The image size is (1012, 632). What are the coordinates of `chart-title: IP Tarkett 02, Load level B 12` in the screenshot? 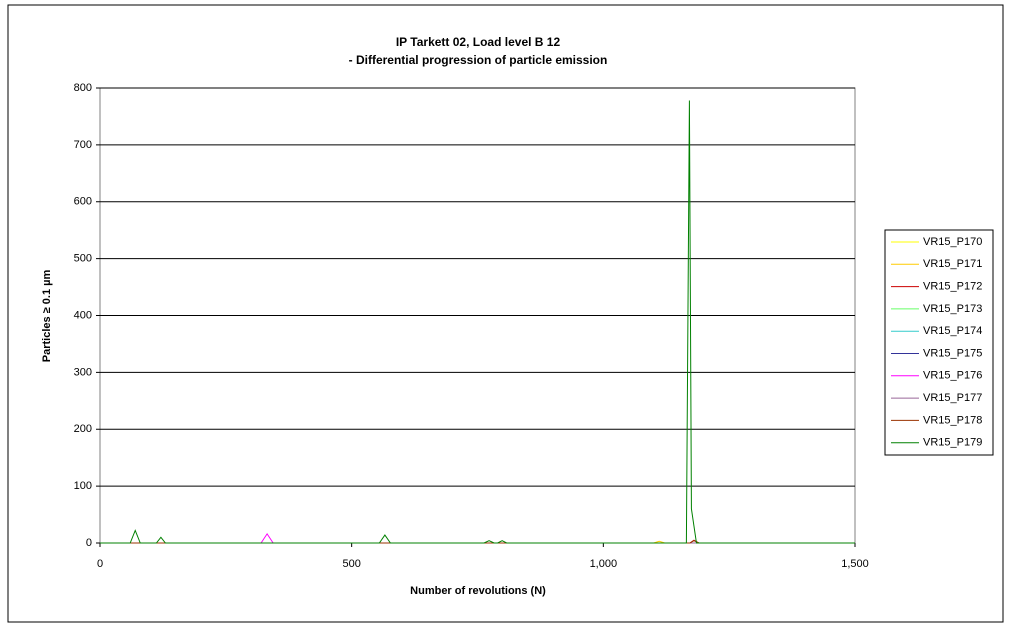 It's located at (478, 42).